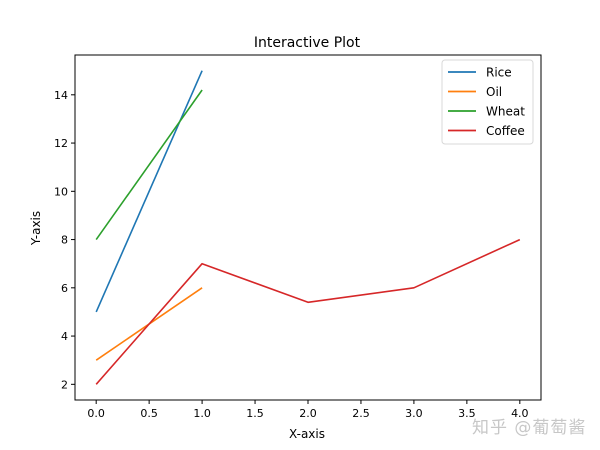  Describe the element at coordinates (96, 413) in the screenshot. I see `x-tick-label: 0.0` at that location.